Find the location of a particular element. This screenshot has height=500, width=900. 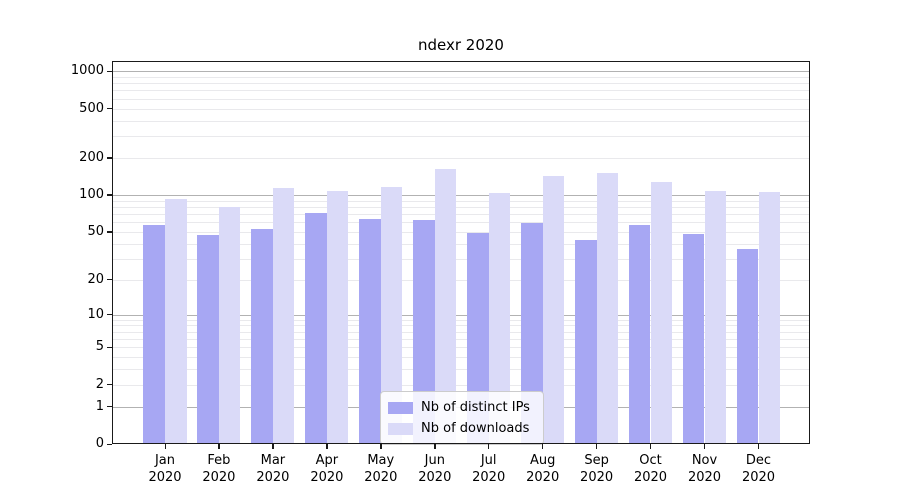

y-tick-label: 50 is located at coordinates (95, 231).